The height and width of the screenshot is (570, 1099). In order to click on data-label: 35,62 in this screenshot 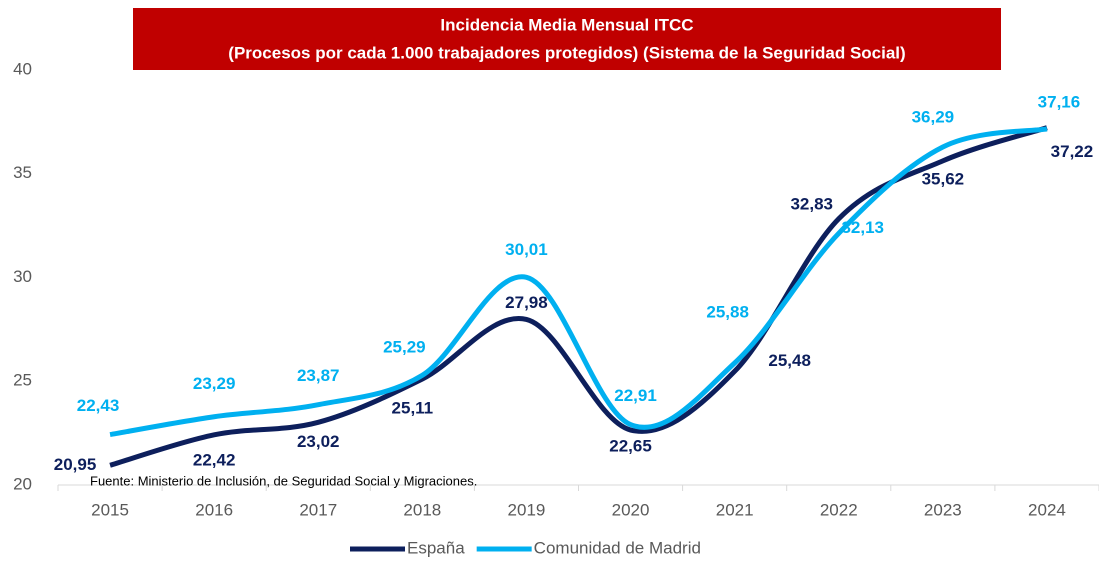, I will do `click(943, 178)`.